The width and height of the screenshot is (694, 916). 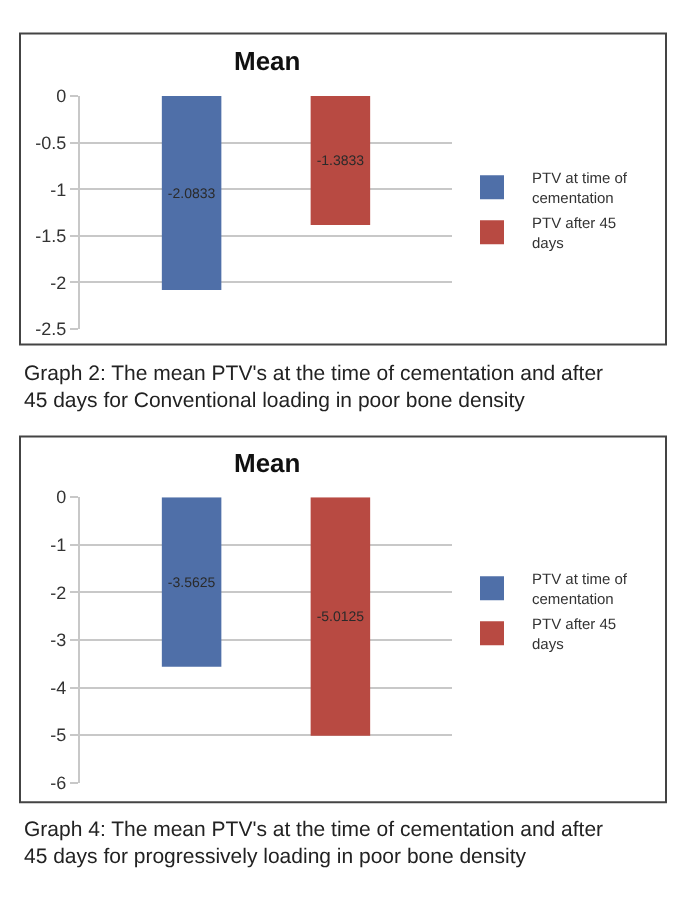 What do you see at coordinates (51, 236) in the screenshot?
I see `y-tick-label: -1.5` at bounding box center [51, 236].